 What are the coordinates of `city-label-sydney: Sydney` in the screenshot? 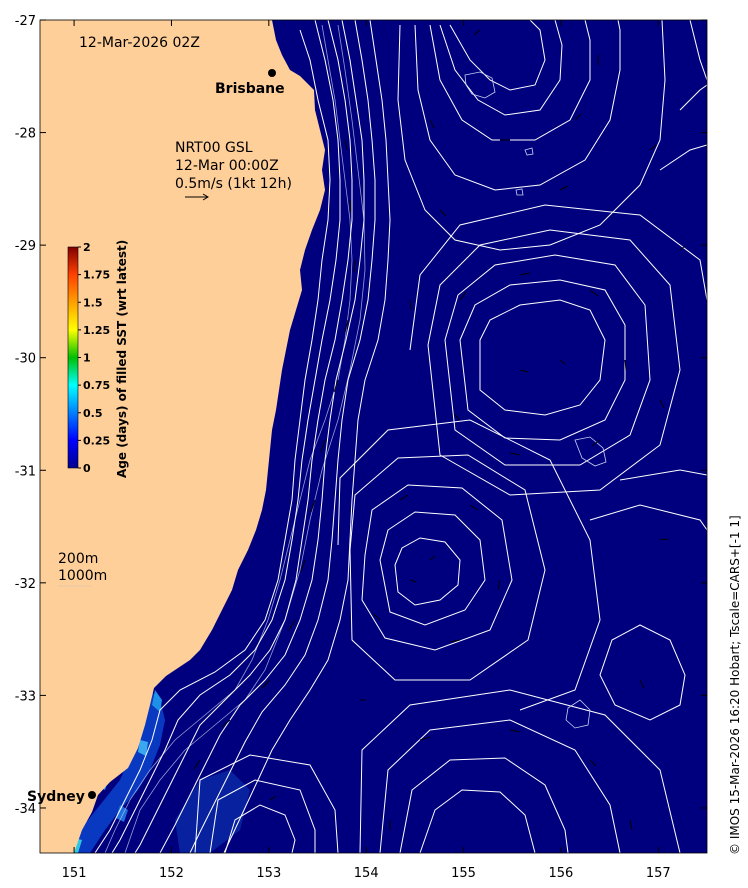 It's located at (56, 797).